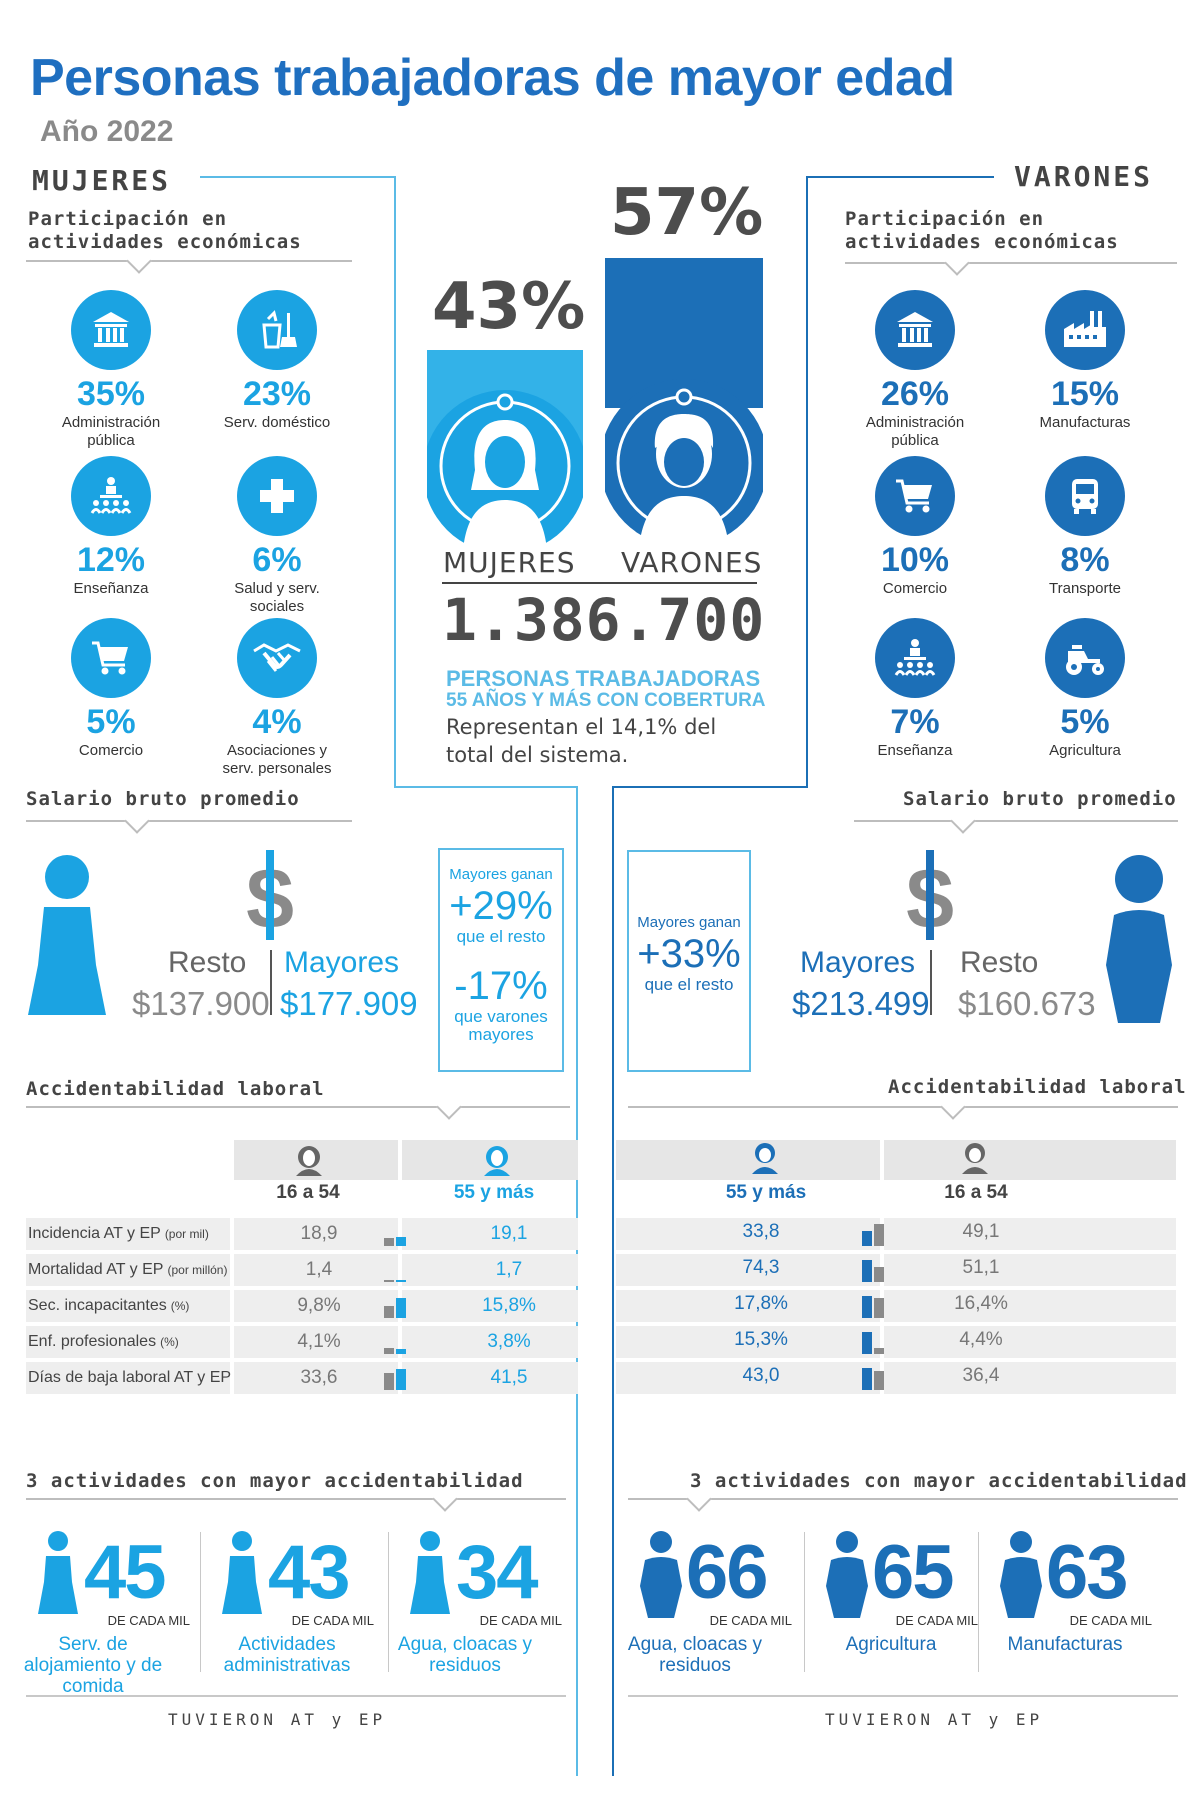 Image resolution: width=1200 pixels, height=1800 pixels. Describe the element at coordinates (277, 759) in the screenshot. I see `activity-label: Asociaciones y serv. personales` at that location.